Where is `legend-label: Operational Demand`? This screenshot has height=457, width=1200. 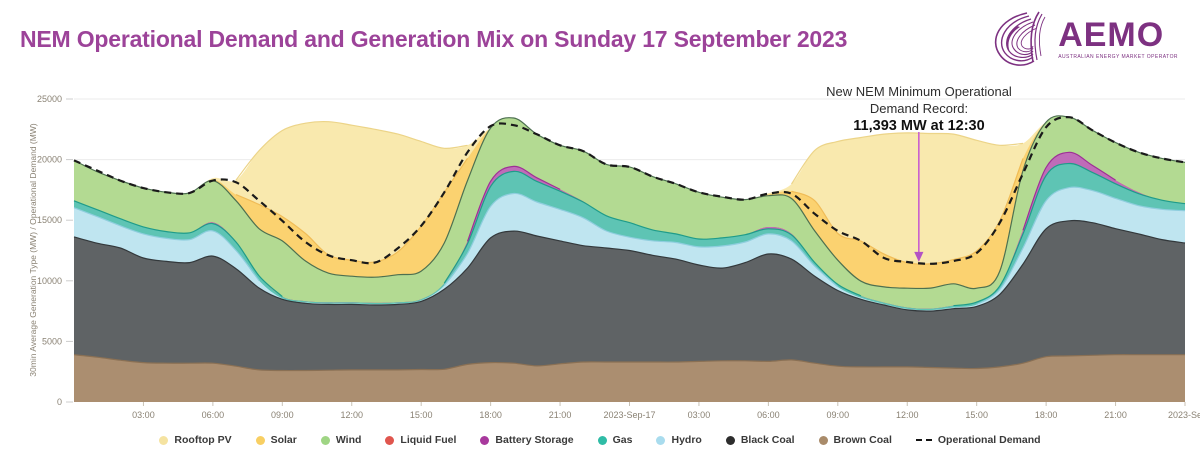
legend-label: Operational Demand is located at coordinates (989, 440).